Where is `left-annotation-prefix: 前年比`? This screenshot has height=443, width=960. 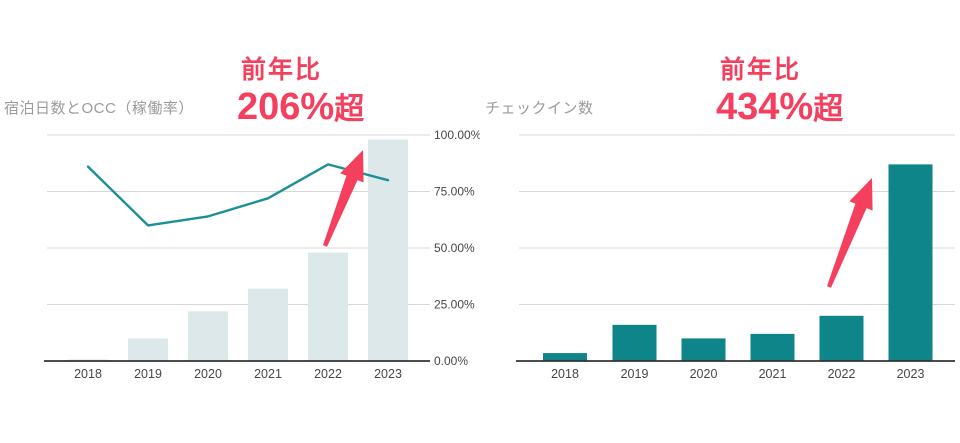 left-annotation-prefix: 前年比 is located at coordinates (282, 70).